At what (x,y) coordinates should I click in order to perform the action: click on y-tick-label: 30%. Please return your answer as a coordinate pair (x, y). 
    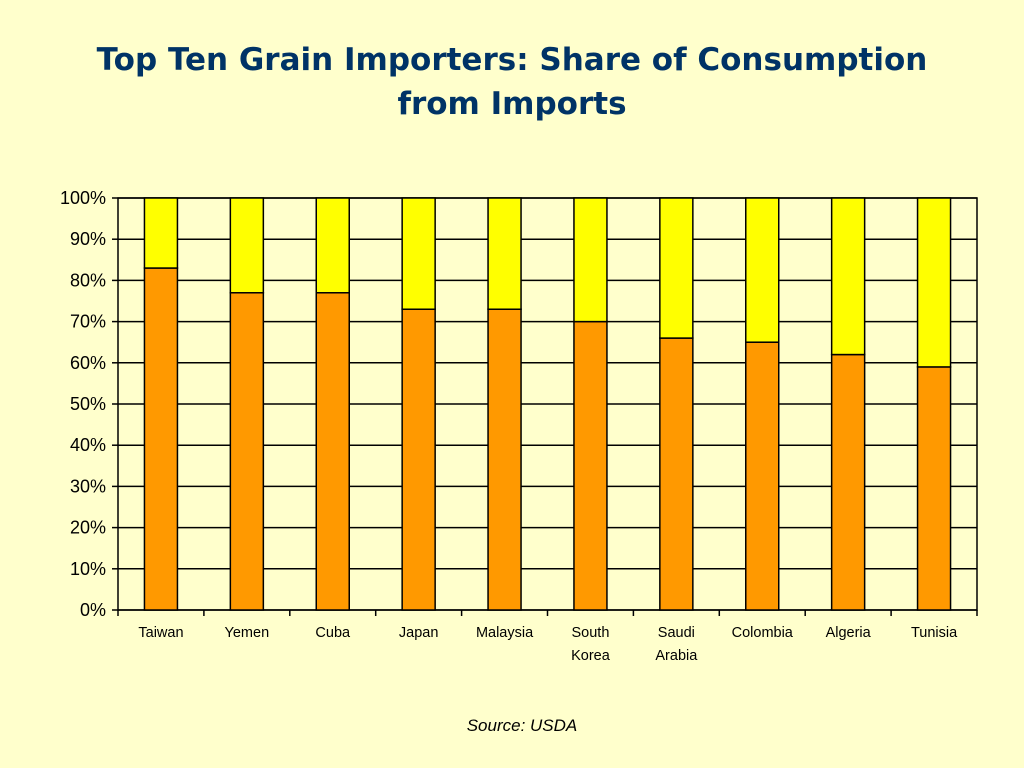
    Looking at the image, I should click on (88, 486).